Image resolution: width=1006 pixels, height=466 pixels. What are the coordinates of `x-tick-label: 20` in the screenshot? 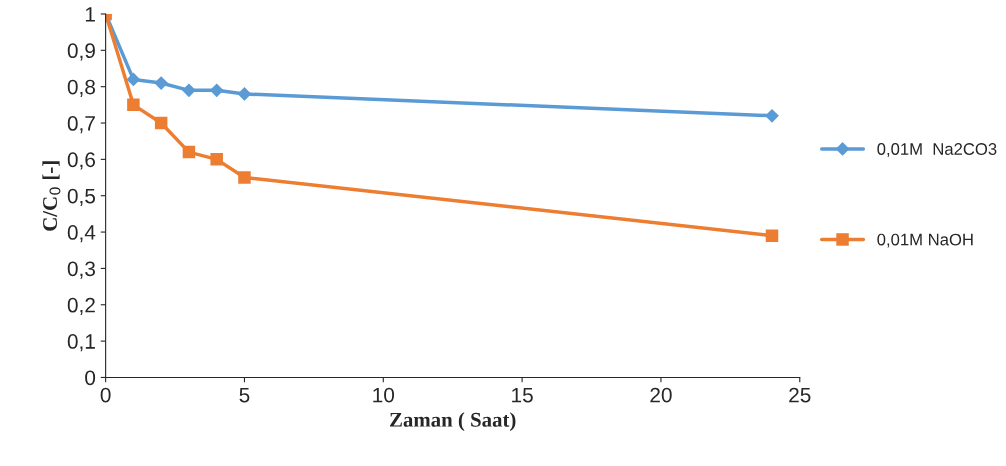 It's located at (661, 395).